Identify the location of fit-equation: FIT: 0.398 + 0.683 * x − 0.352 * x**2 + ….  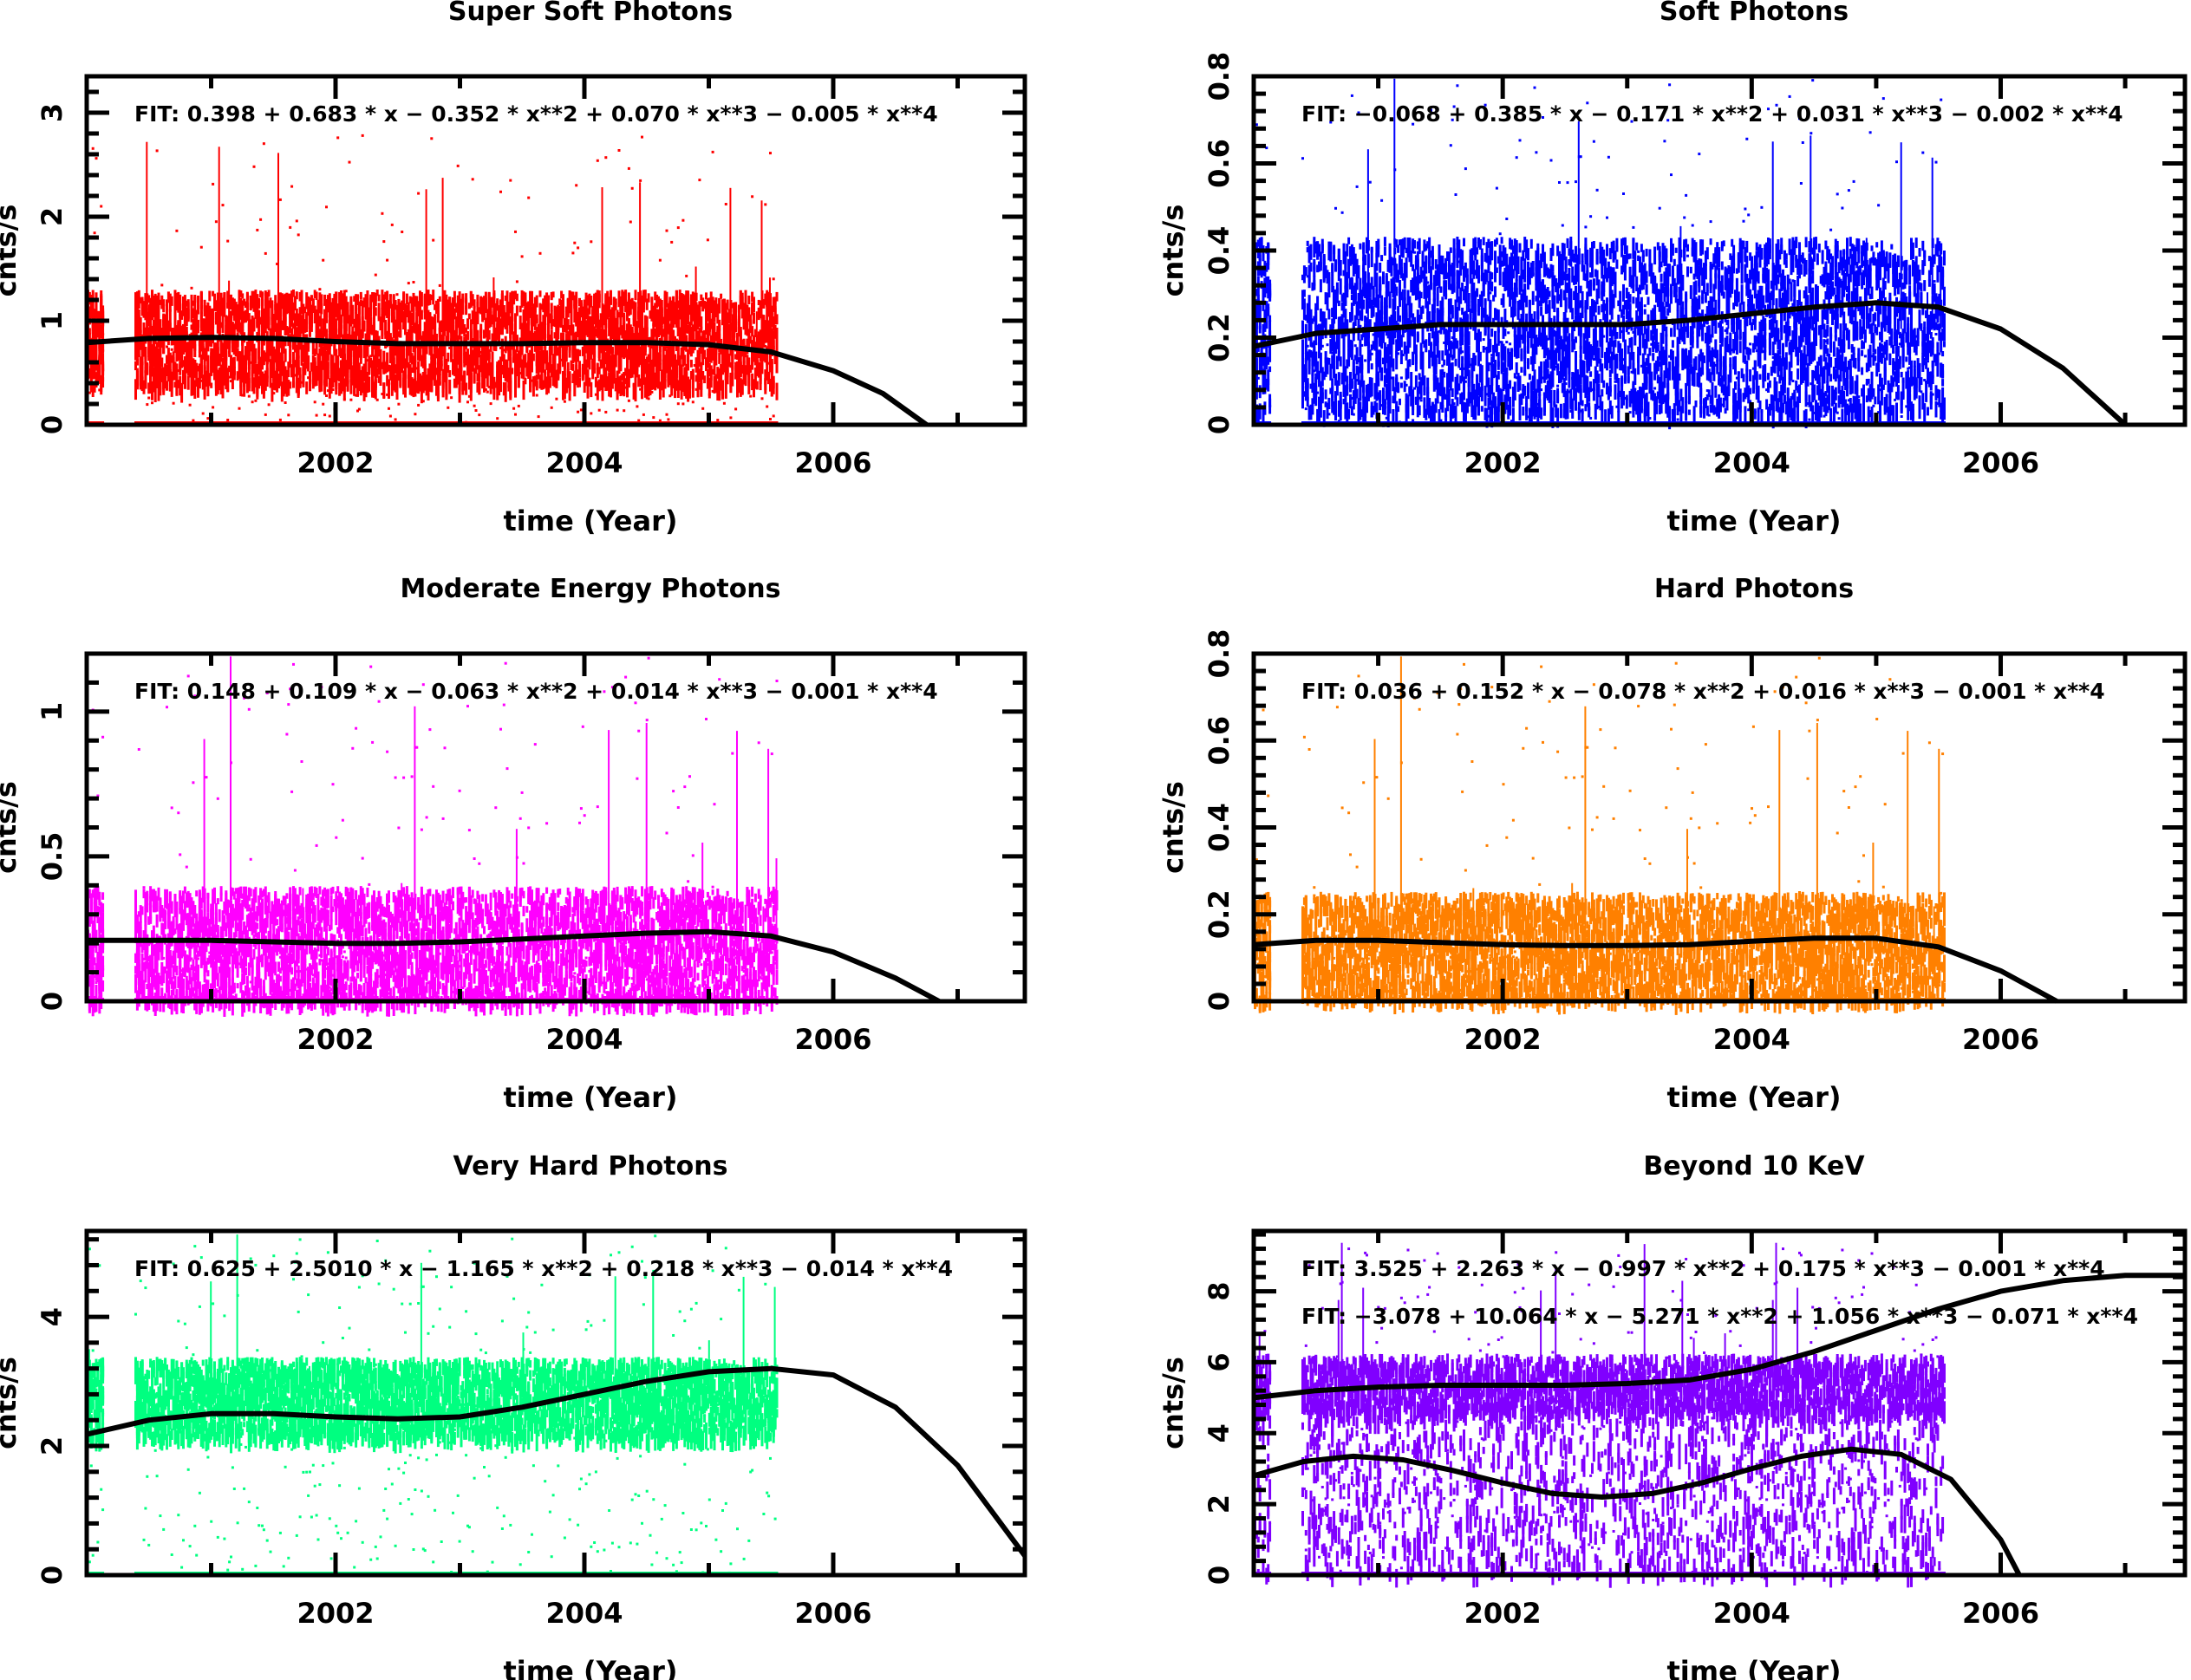
(536, 114).